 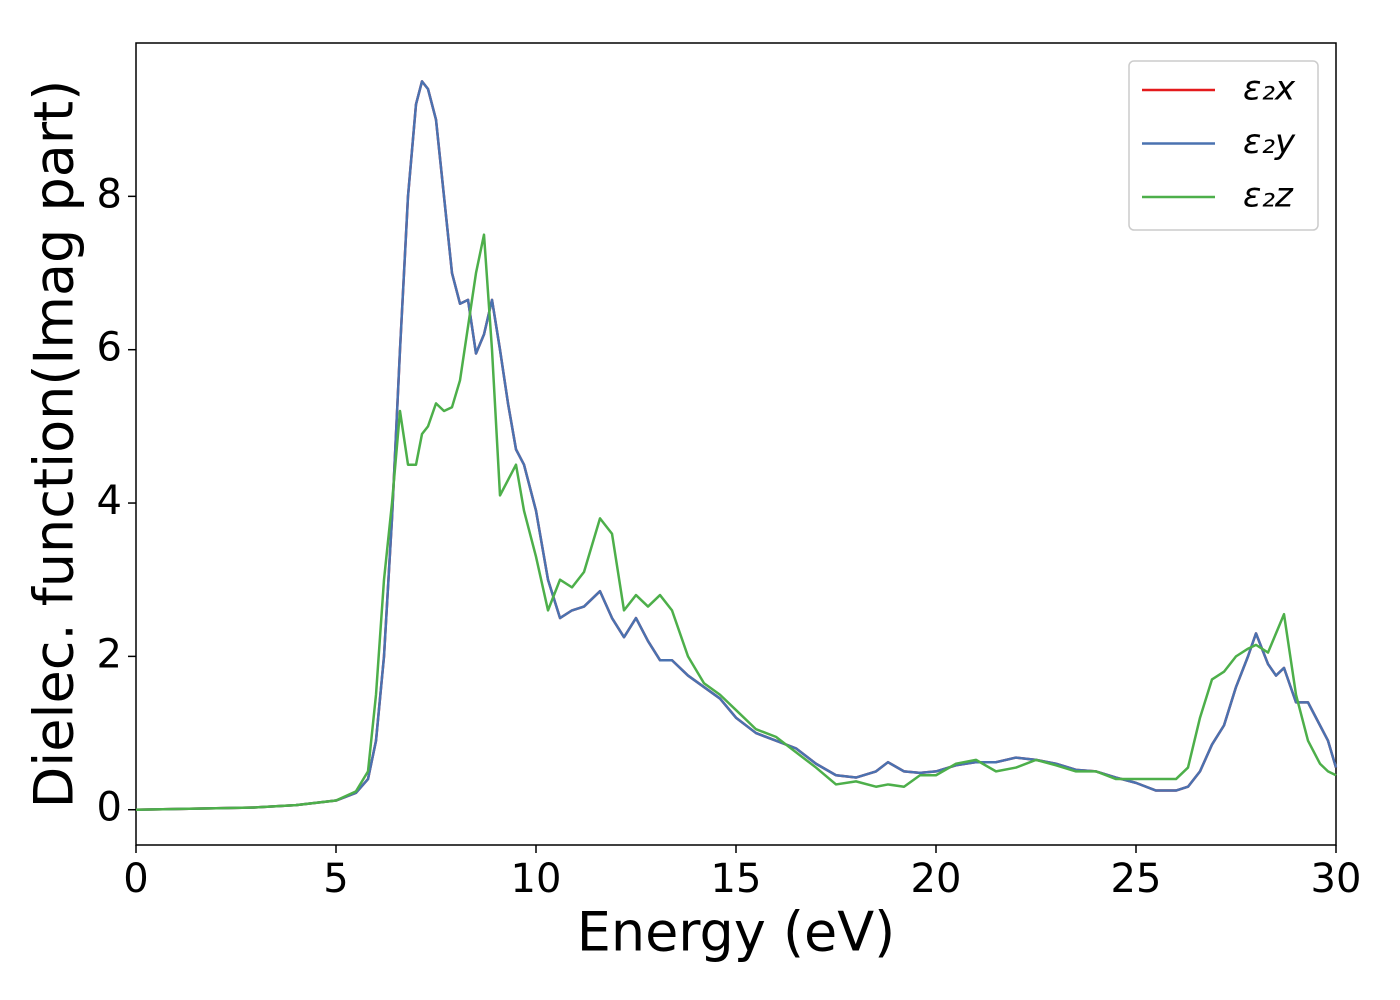 What do you see at coordinates (135, 879) in the screenshot?
I see `x-tick-label: 0` at bounding box center [135, 879].